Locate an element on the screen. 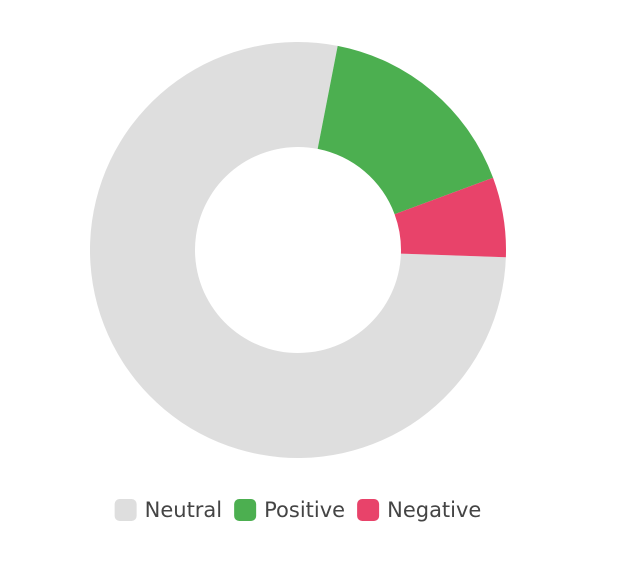  legend-label: Neutral is located at coordinates (184, 510).